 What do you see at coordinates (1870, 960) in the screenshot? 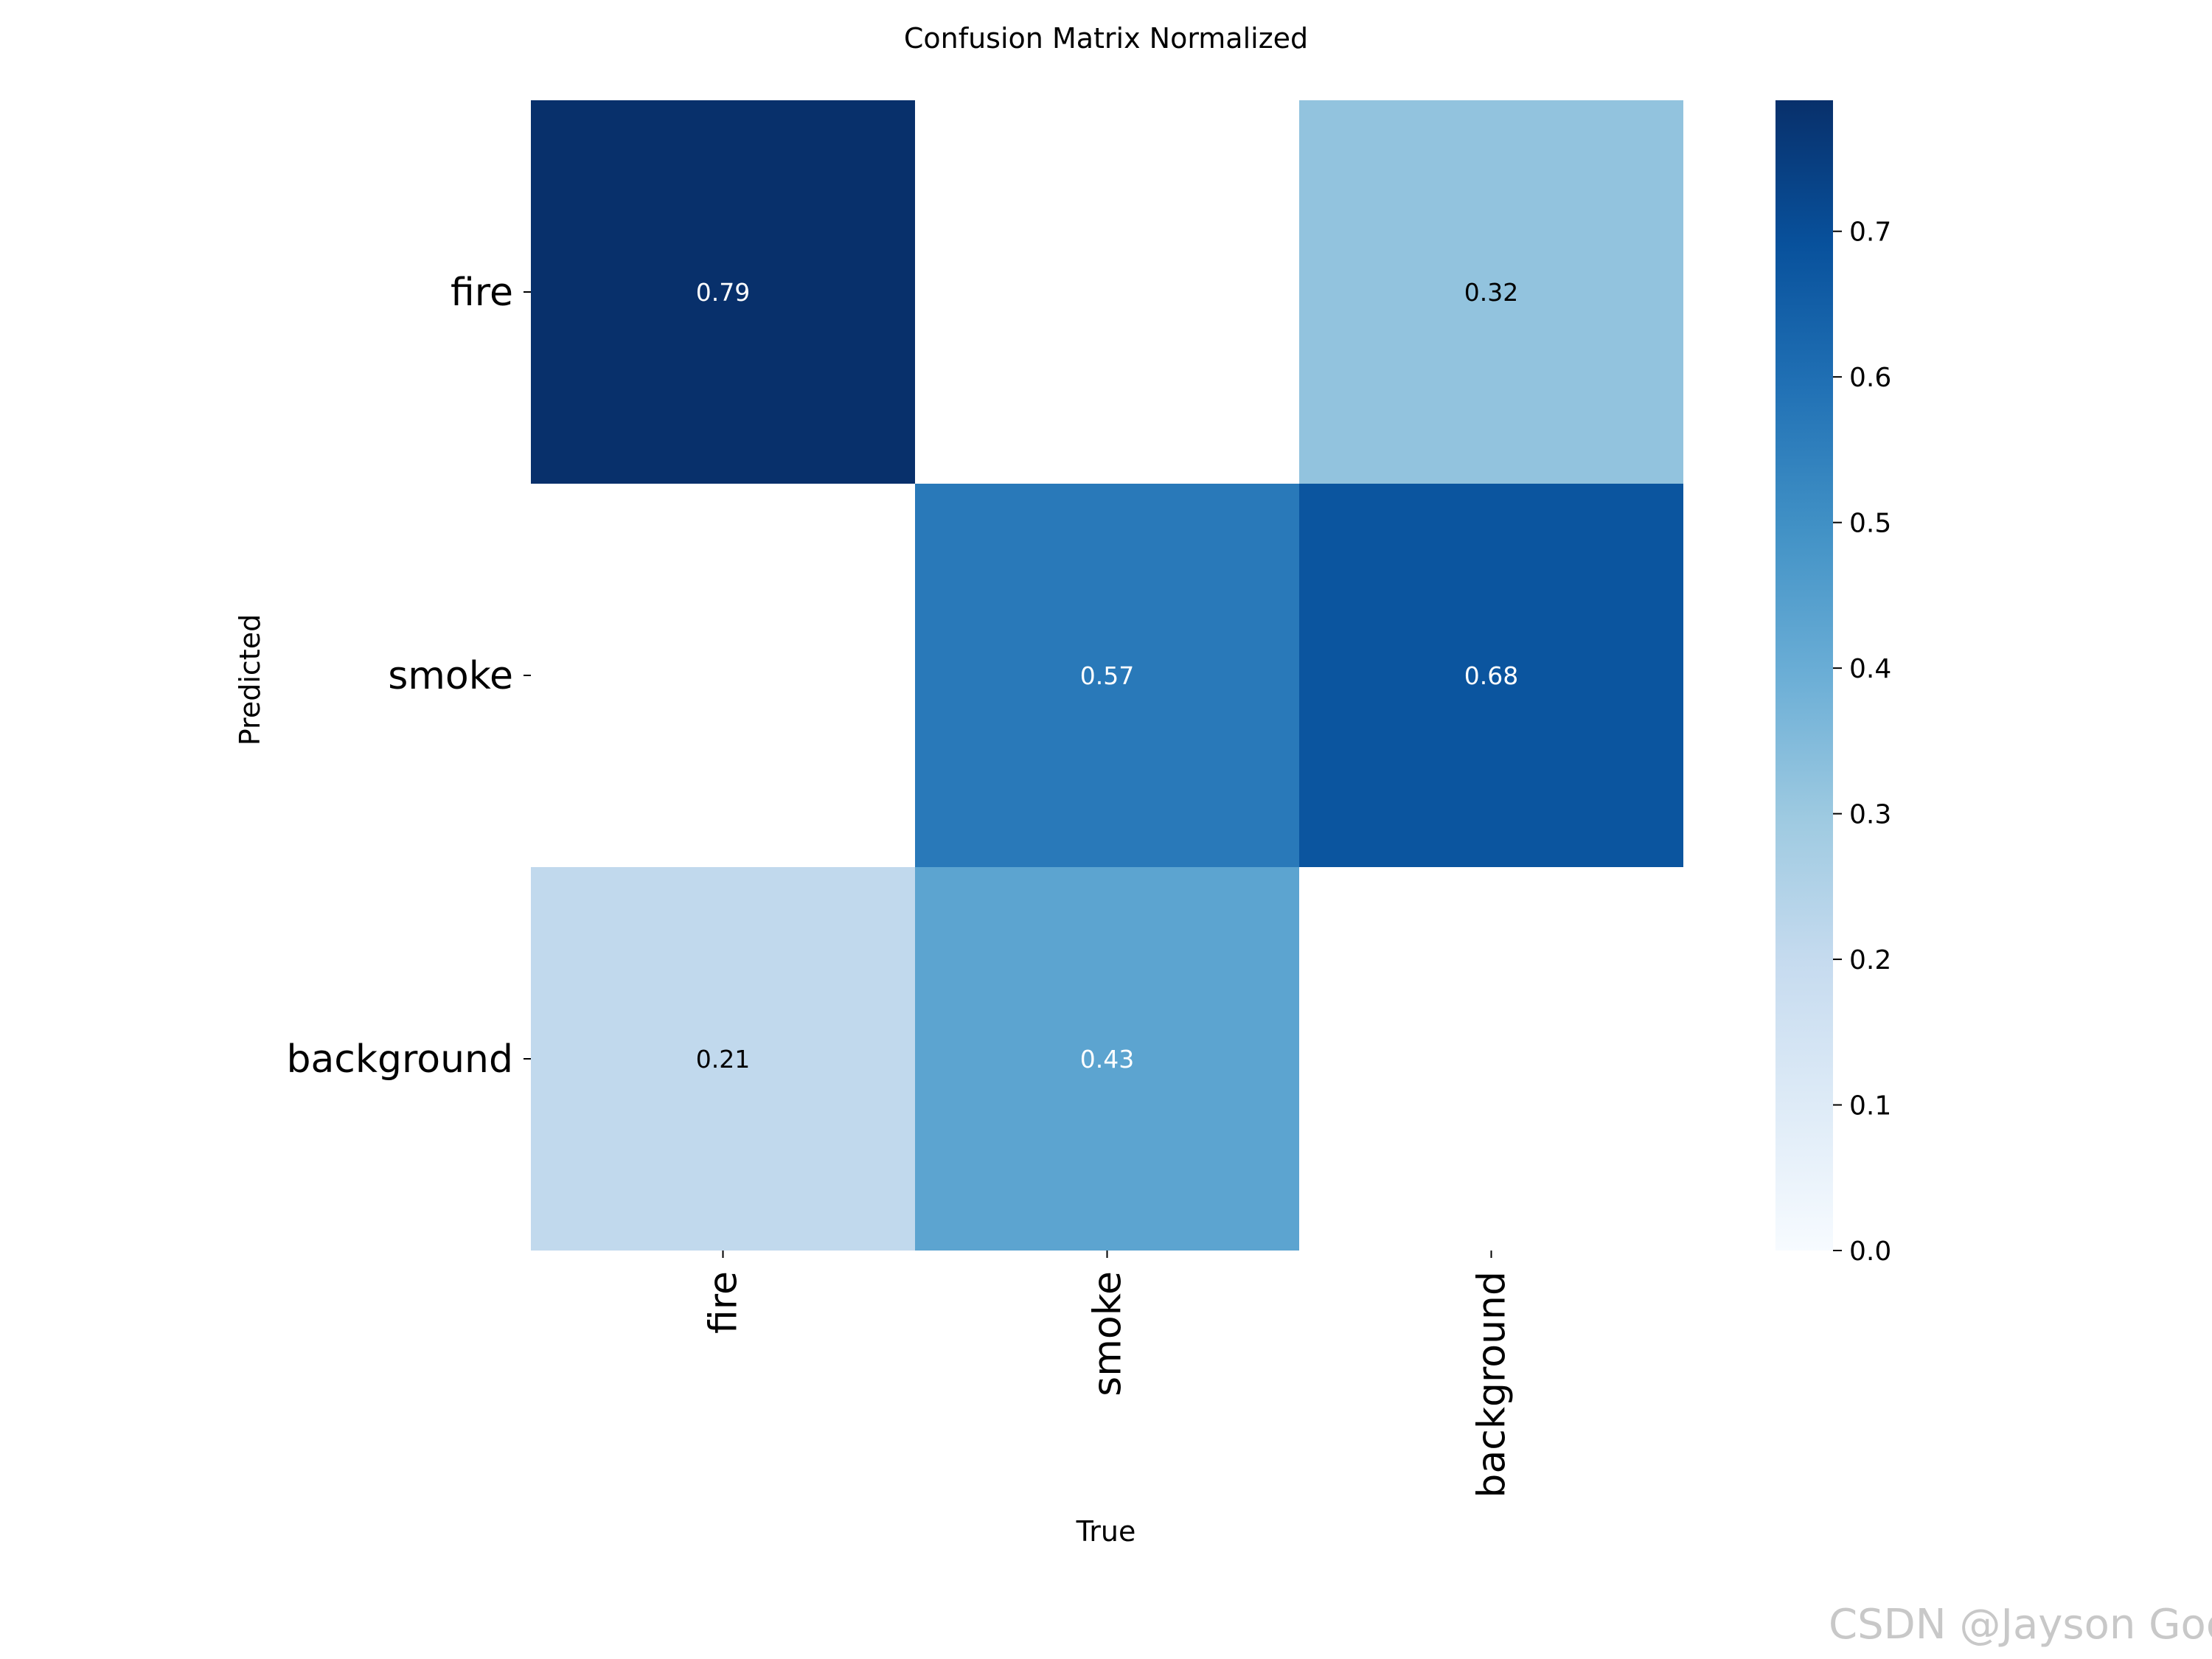
I see `colorbar-tick-label: 0.2` at bounding box center [1870, 960].